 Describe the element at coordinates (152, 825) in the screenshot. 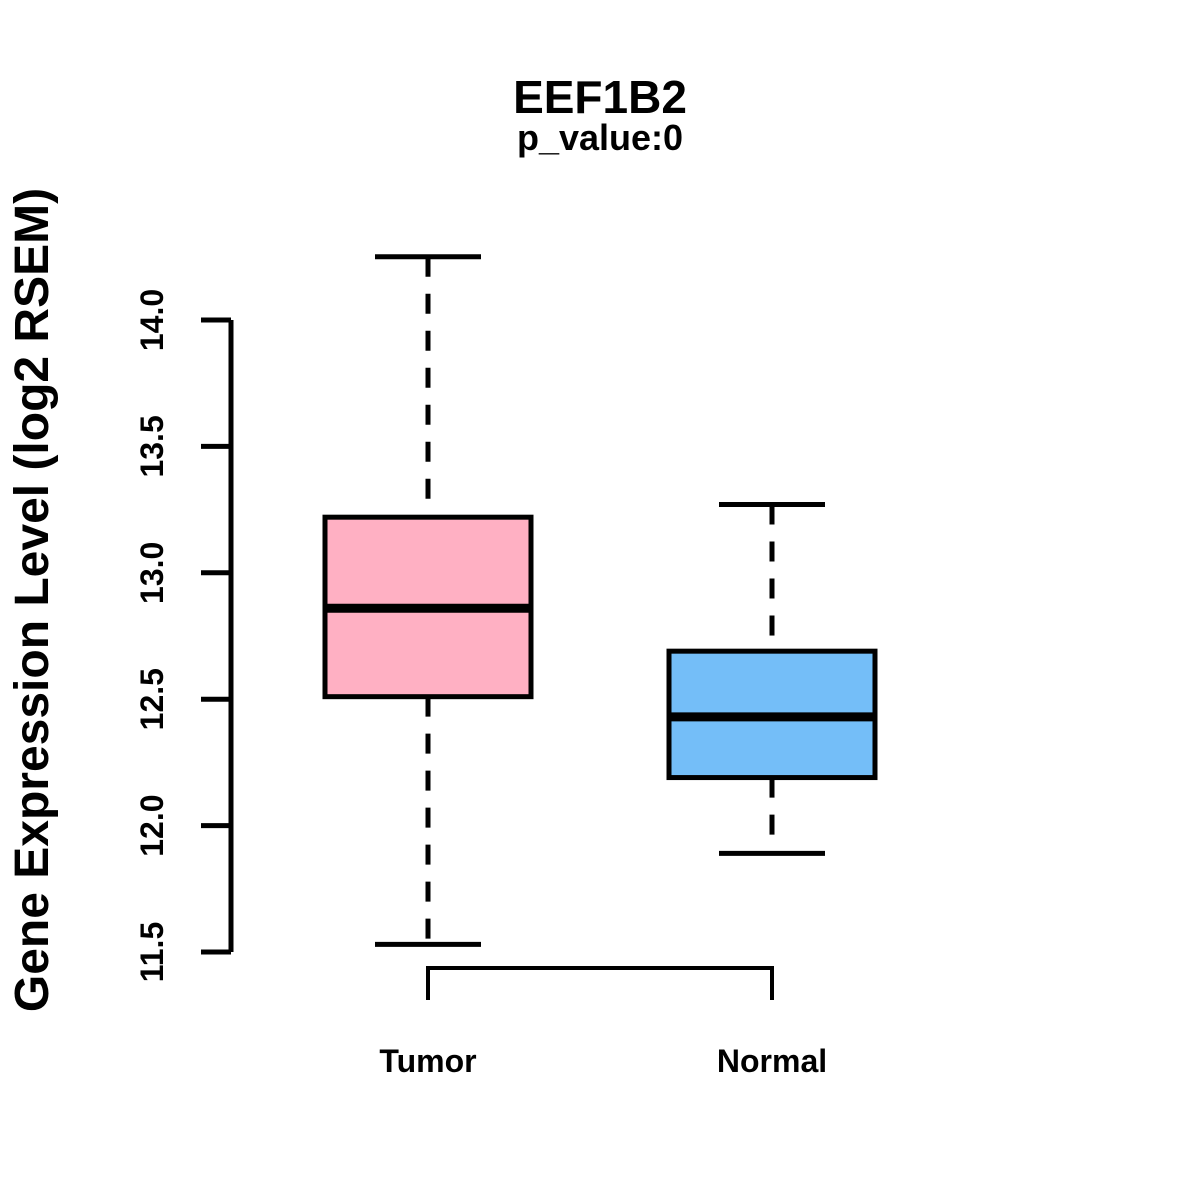

I see `y-tick-label: 12.0` at that location.